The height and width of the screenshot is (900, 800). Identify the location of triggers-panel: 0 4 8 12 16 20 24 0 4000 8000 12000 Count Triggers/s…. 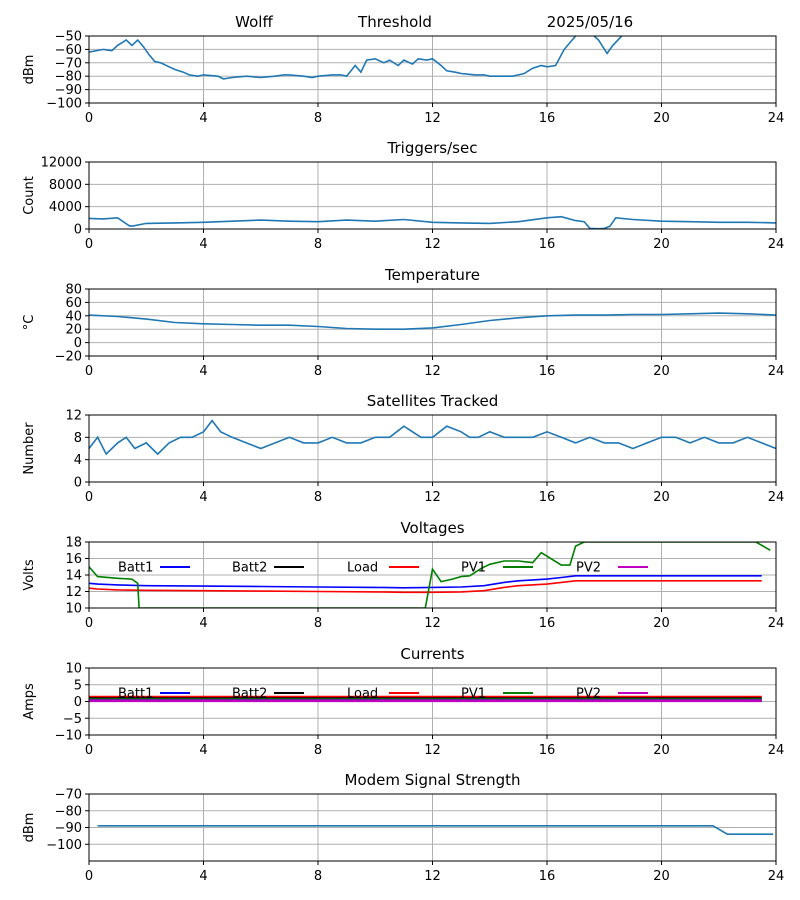
(403, 195).